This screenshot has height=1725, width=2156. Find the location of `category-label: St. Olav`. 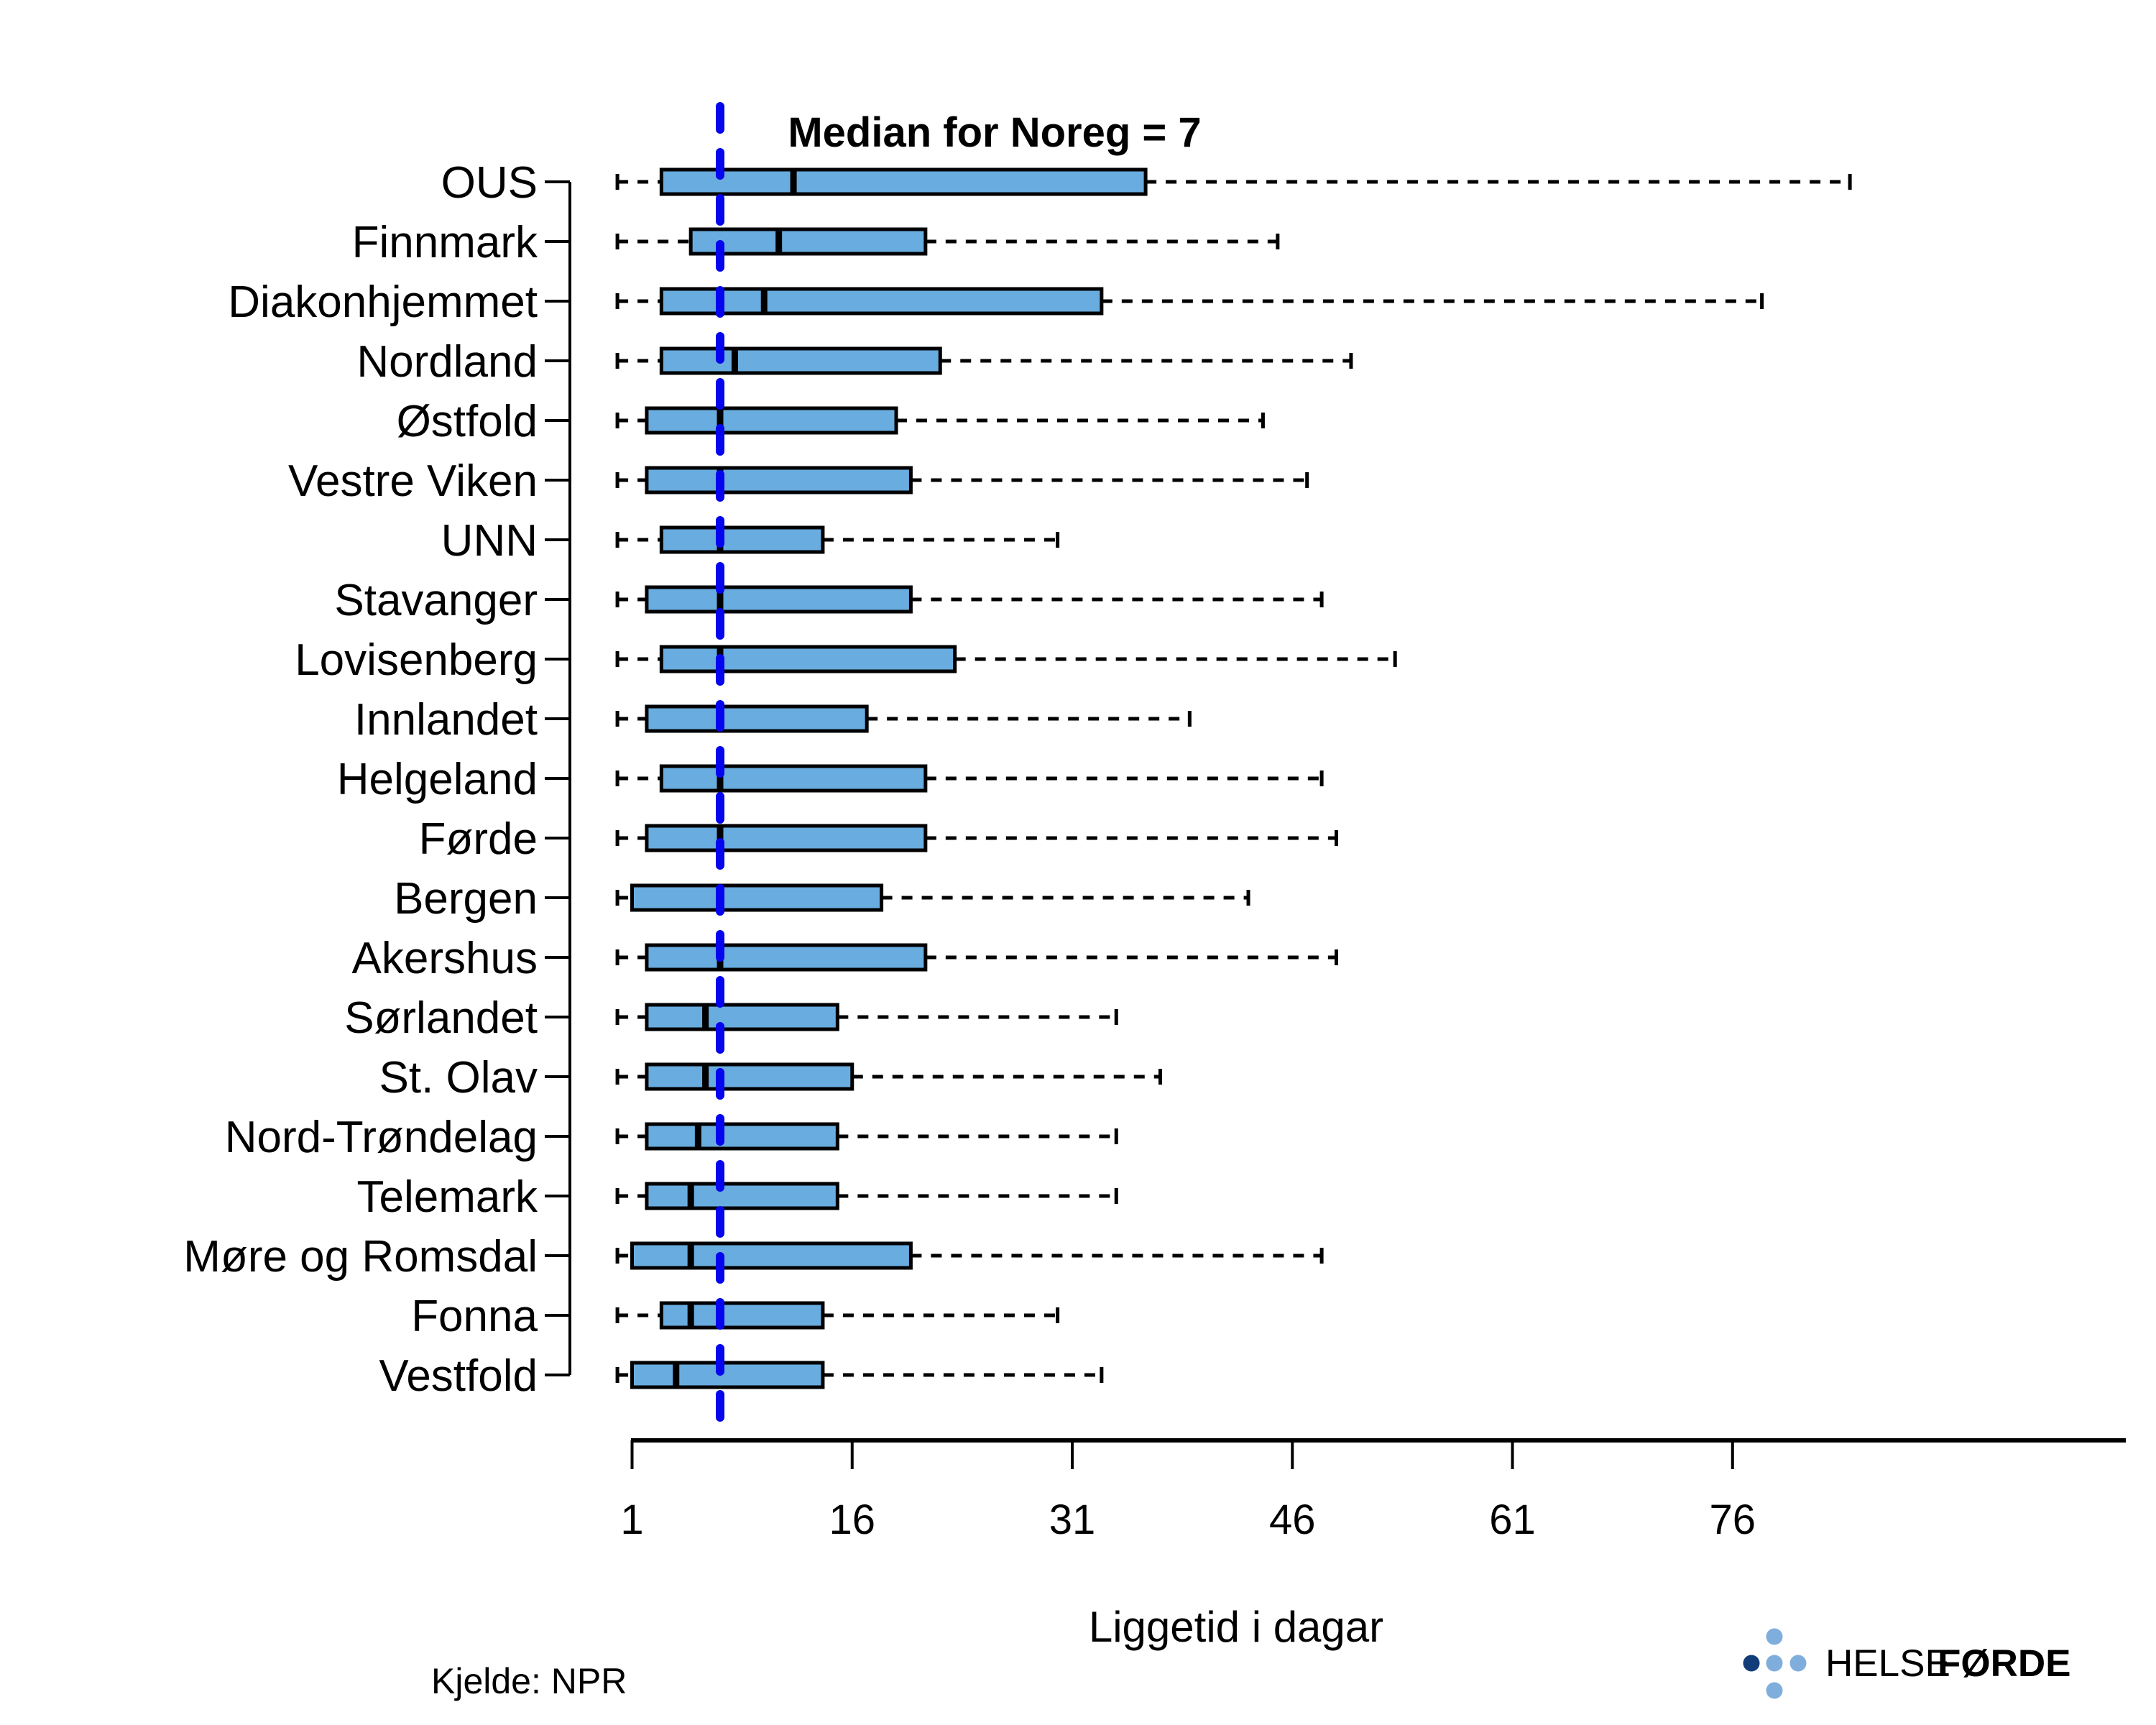

category-label: St. Olav is located at coordinates (459, 1078).